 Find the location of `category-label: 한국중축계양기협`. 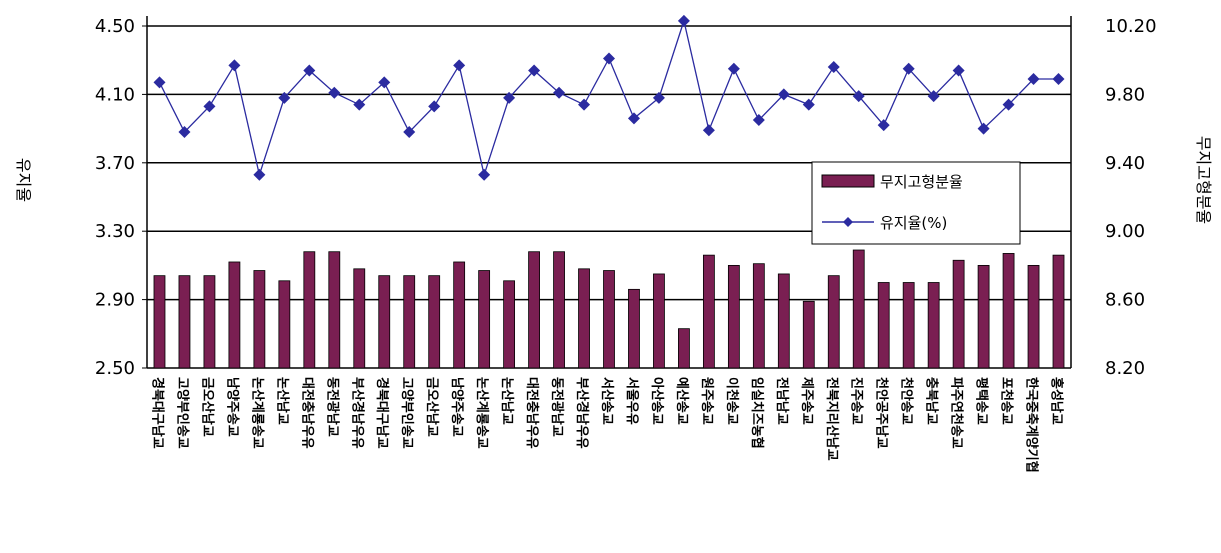

category-label: 한국중축계양기협 is located at coordinates (1032, 425).